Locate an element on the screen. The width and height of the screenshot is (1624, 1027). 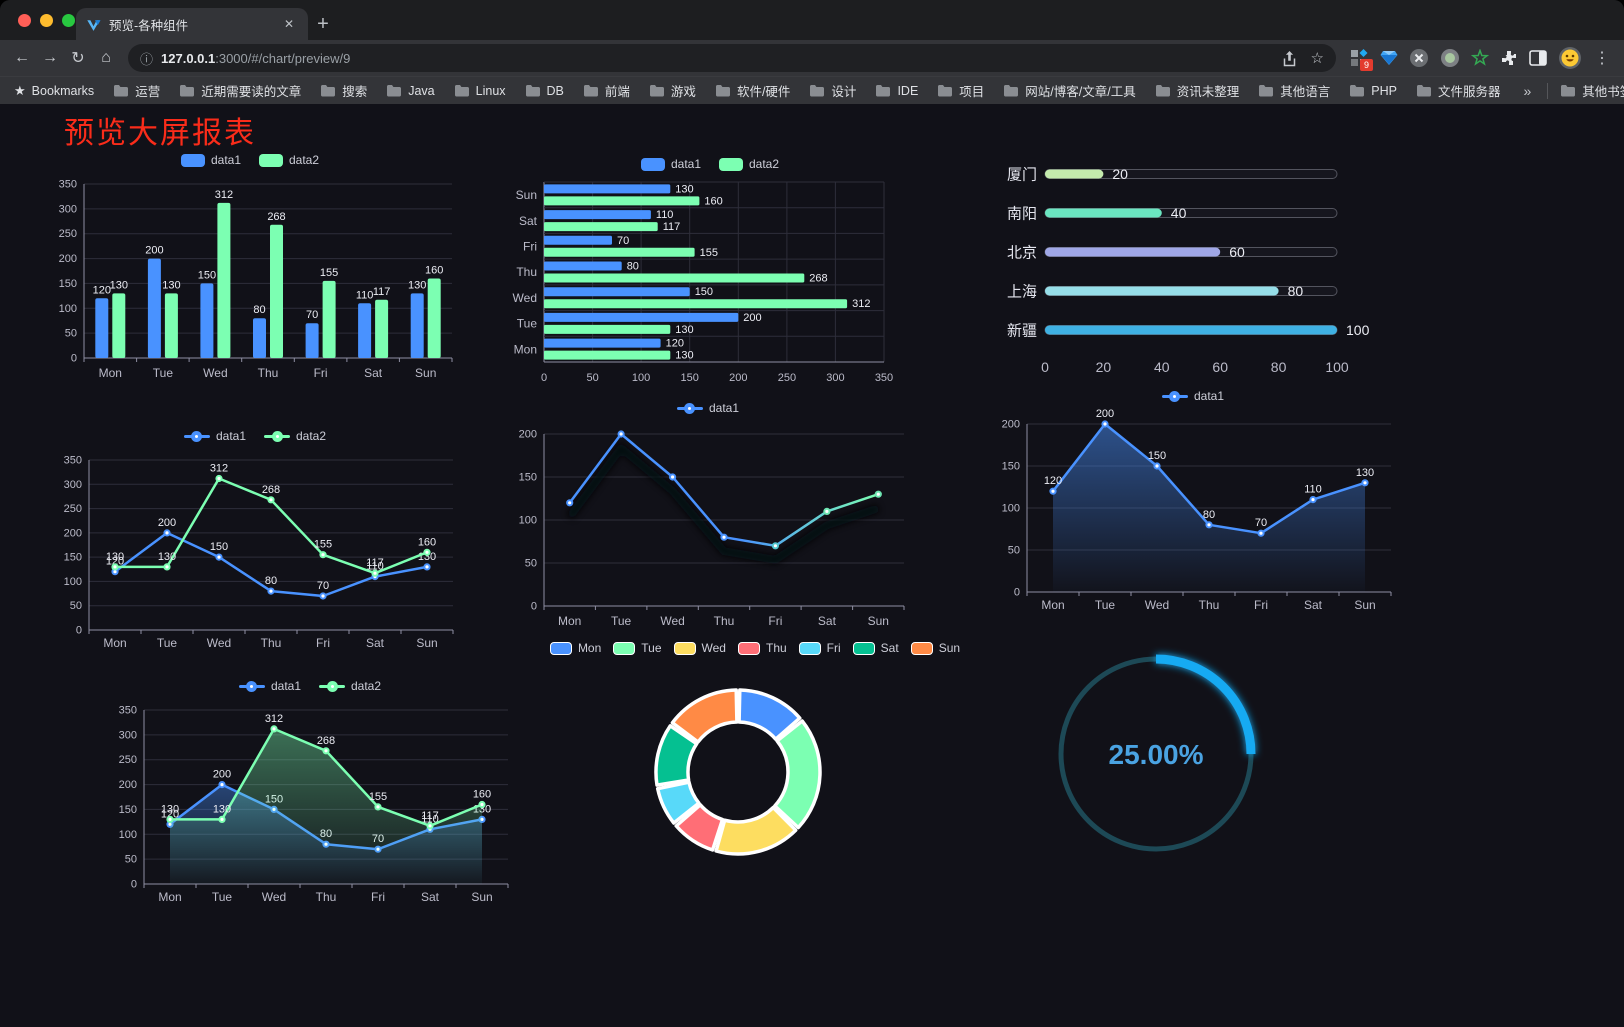
legend-item: Fri is located at coordinates (819, 648).